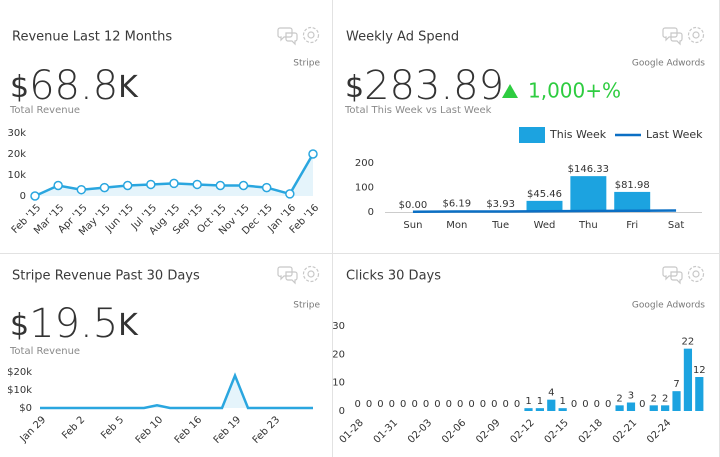 The height and width of the screenshot is (457, 720). I want to click on y-tick-label: 20, so click(338, 354).